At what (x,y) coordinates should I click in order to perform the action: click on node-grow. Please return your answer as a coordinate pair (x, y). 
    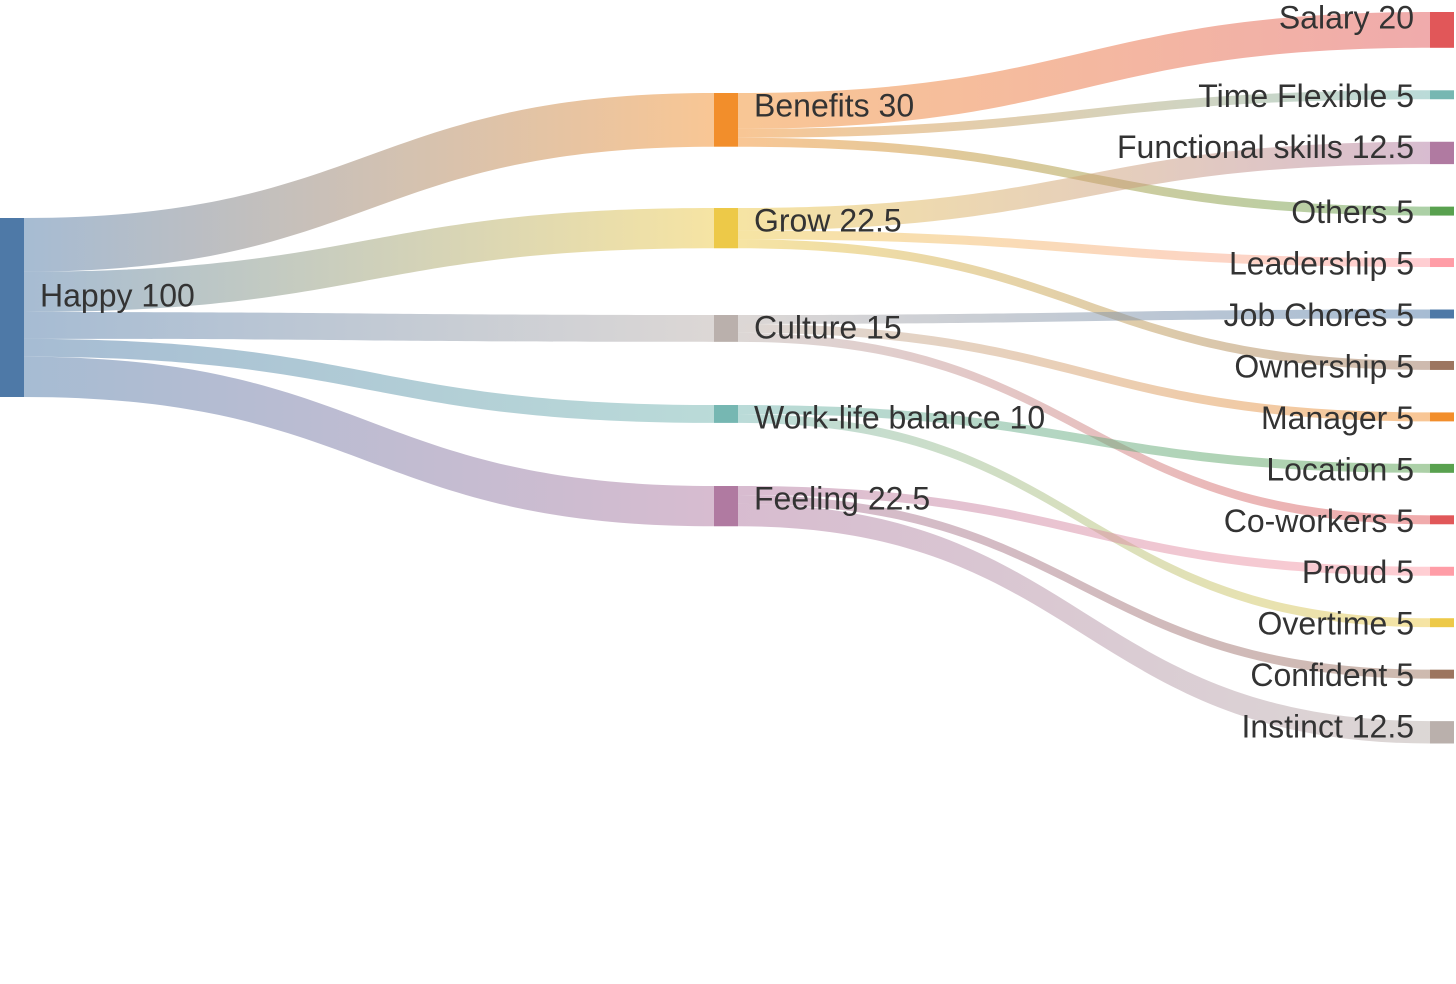
    Looking at the image, I should click on (726, 228).